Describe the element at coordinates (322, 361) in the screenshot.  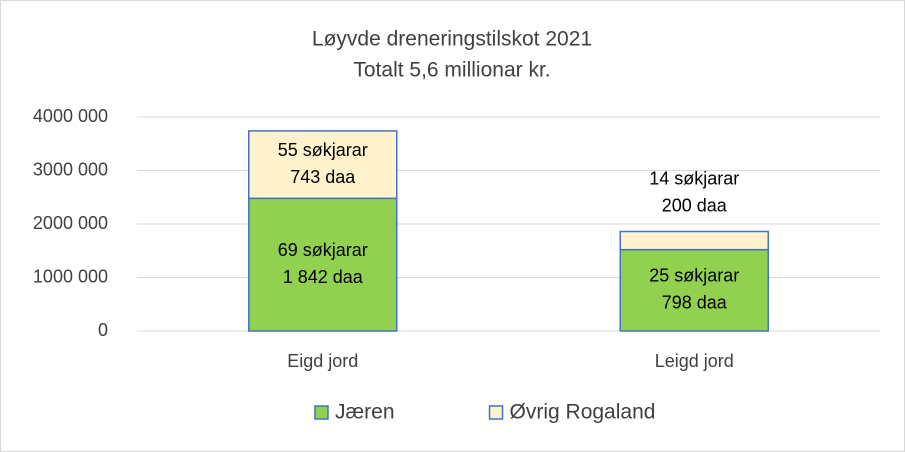
I see `x-tick-label: Eigd jord` at that location.